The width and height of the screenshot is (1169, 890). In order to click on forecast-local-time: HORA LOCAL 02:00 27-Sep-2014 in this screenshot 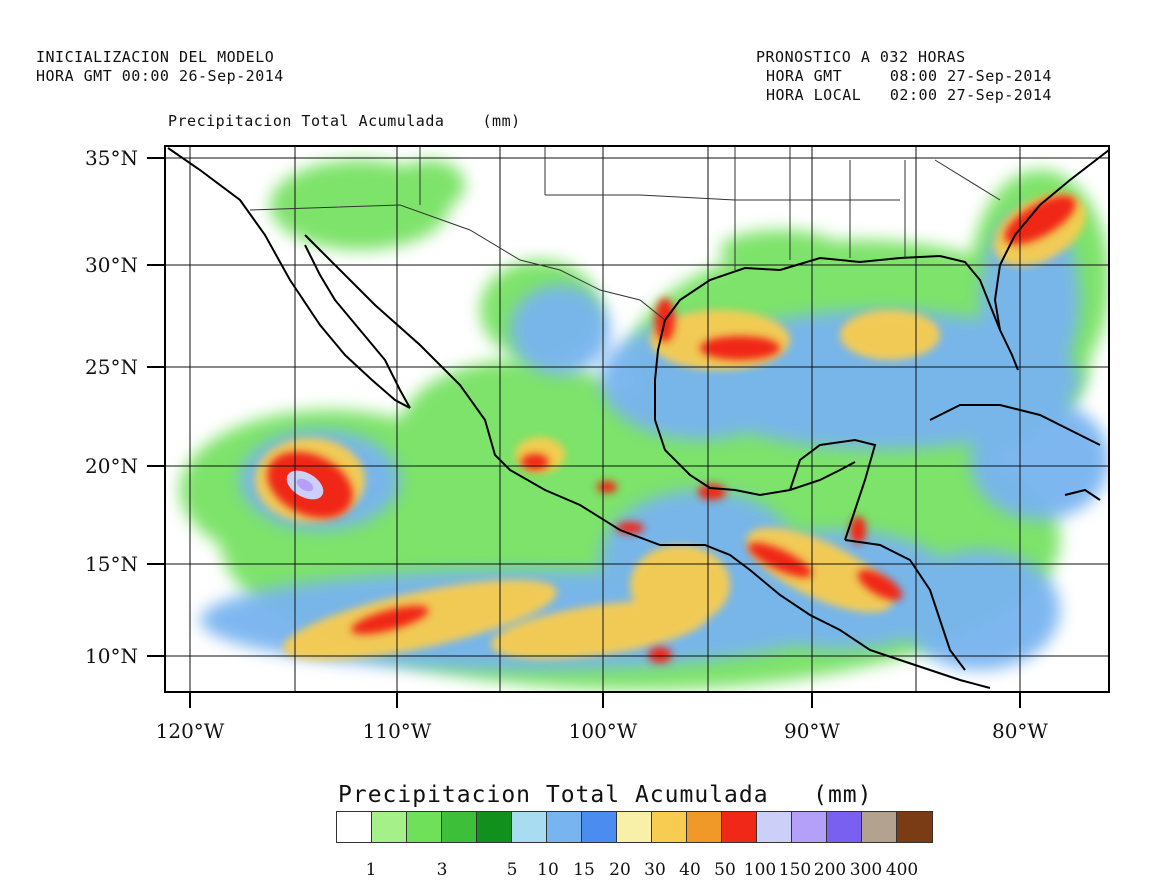, I will do `click(909, 95)`.